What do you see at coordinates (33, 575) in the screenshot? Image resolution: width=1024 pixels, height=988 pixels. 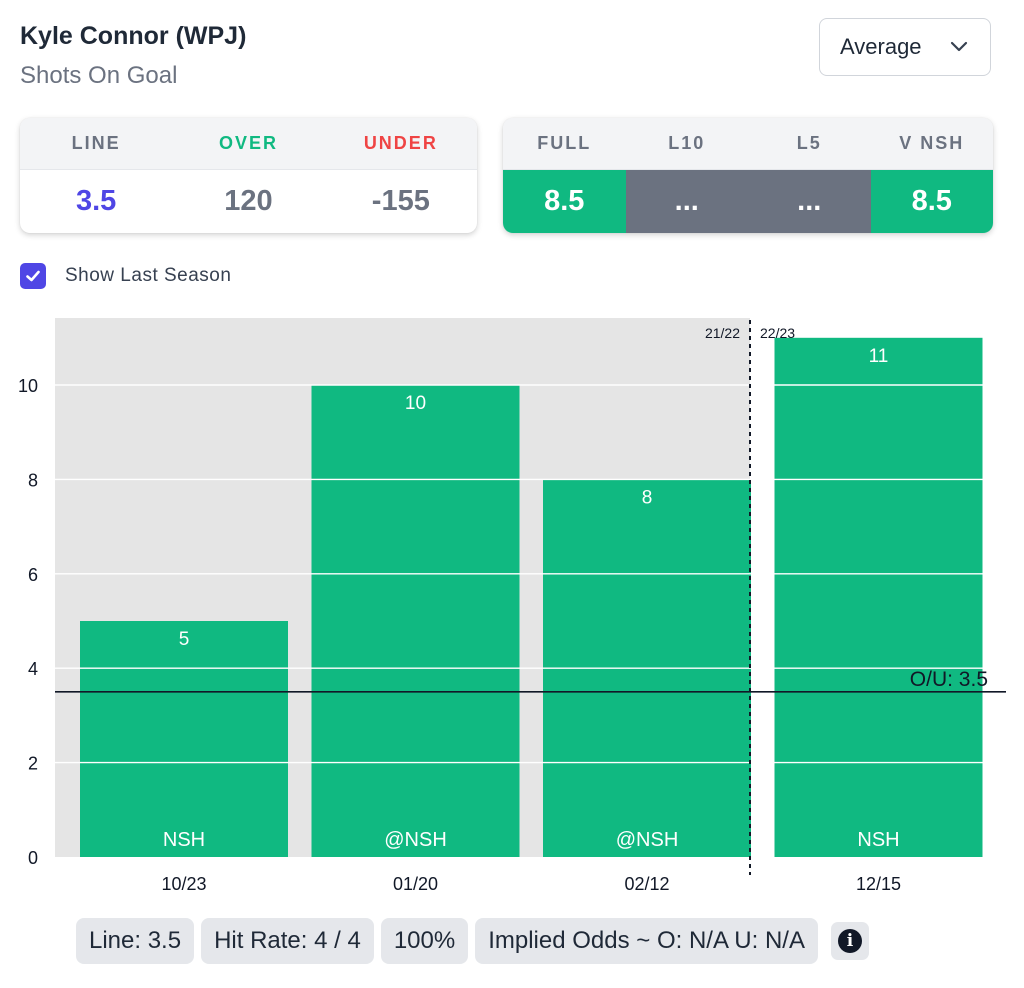 I see `y-tick-label: 6` at bounding box center [33, 575].